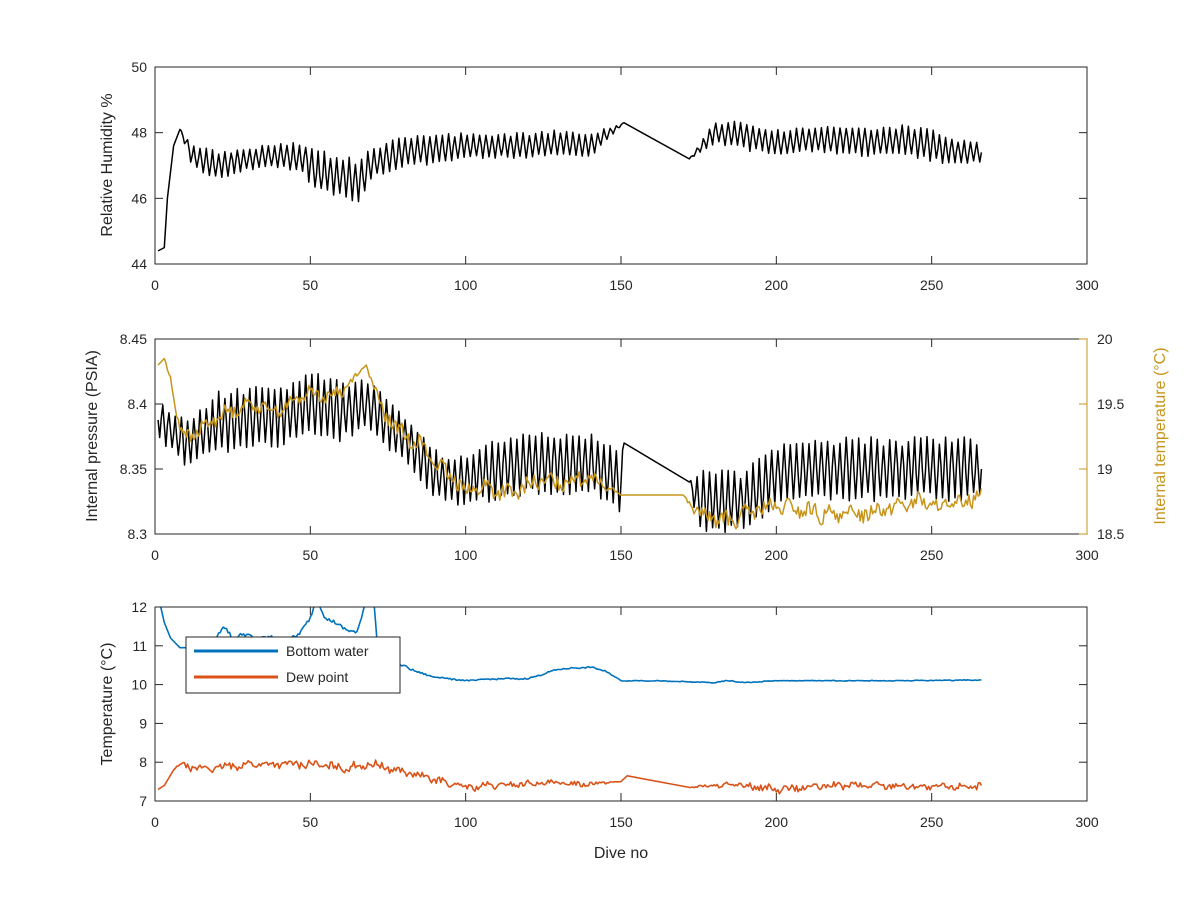 The height and width of the screenshot is (905, 1200). I want to click on legend-box, so click(293, 665).